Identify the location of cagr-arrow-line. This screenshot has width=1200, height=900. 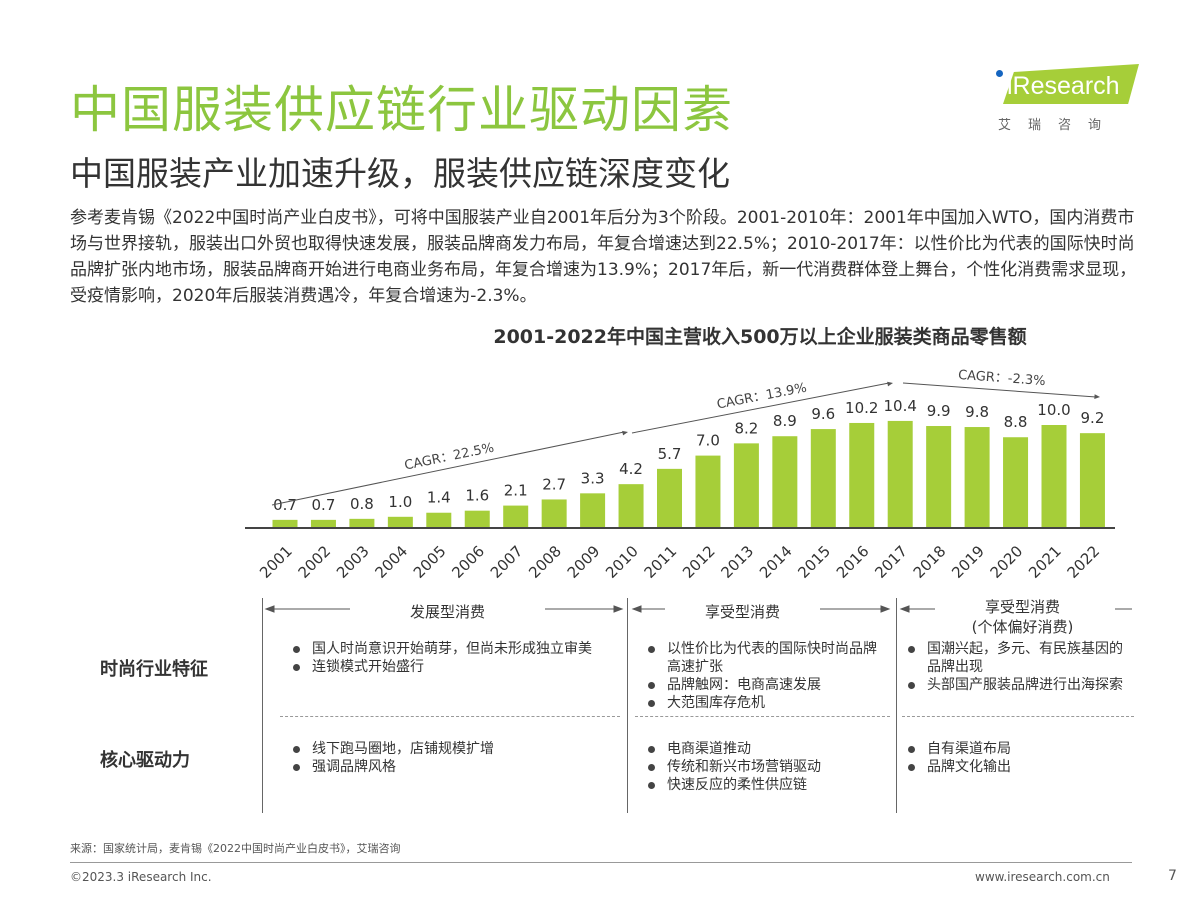
(760, 408).